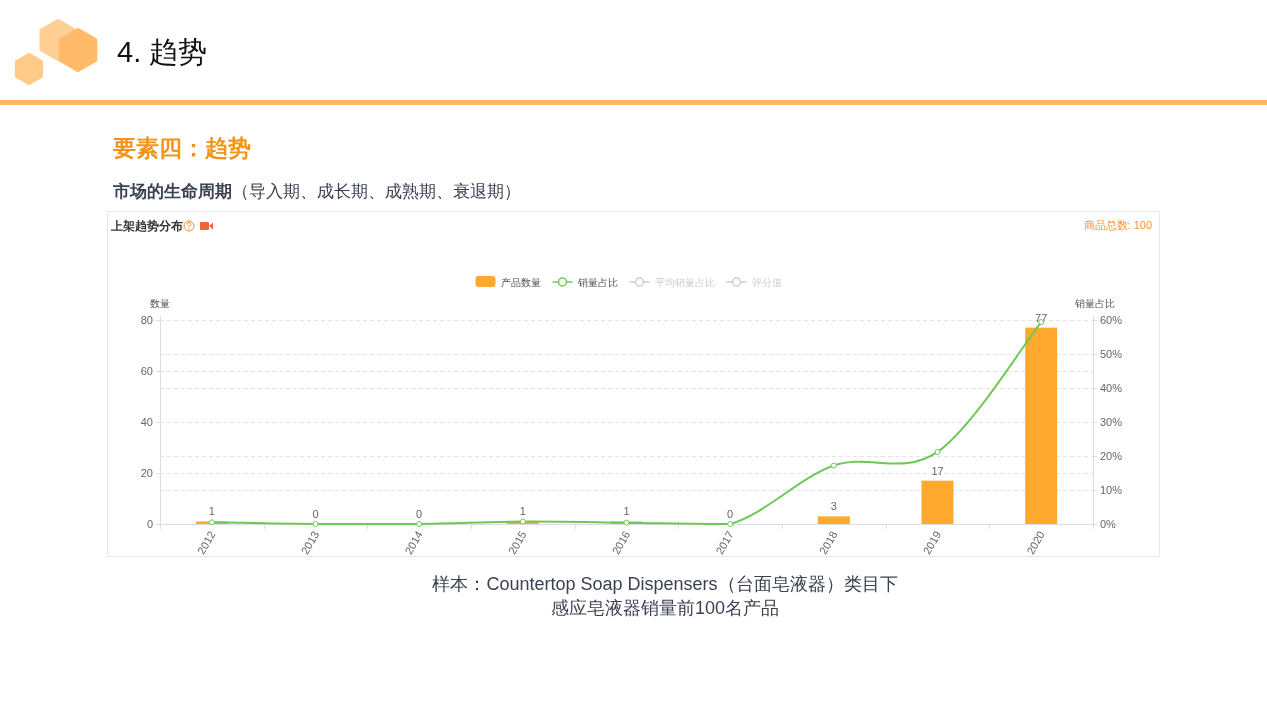 The width and height of the screenshot is (1267, 713). What do you see at coordinates (520, 282) in the screenshot?
I see `legend-label: 产品数量` at bounding box center [520, 282].